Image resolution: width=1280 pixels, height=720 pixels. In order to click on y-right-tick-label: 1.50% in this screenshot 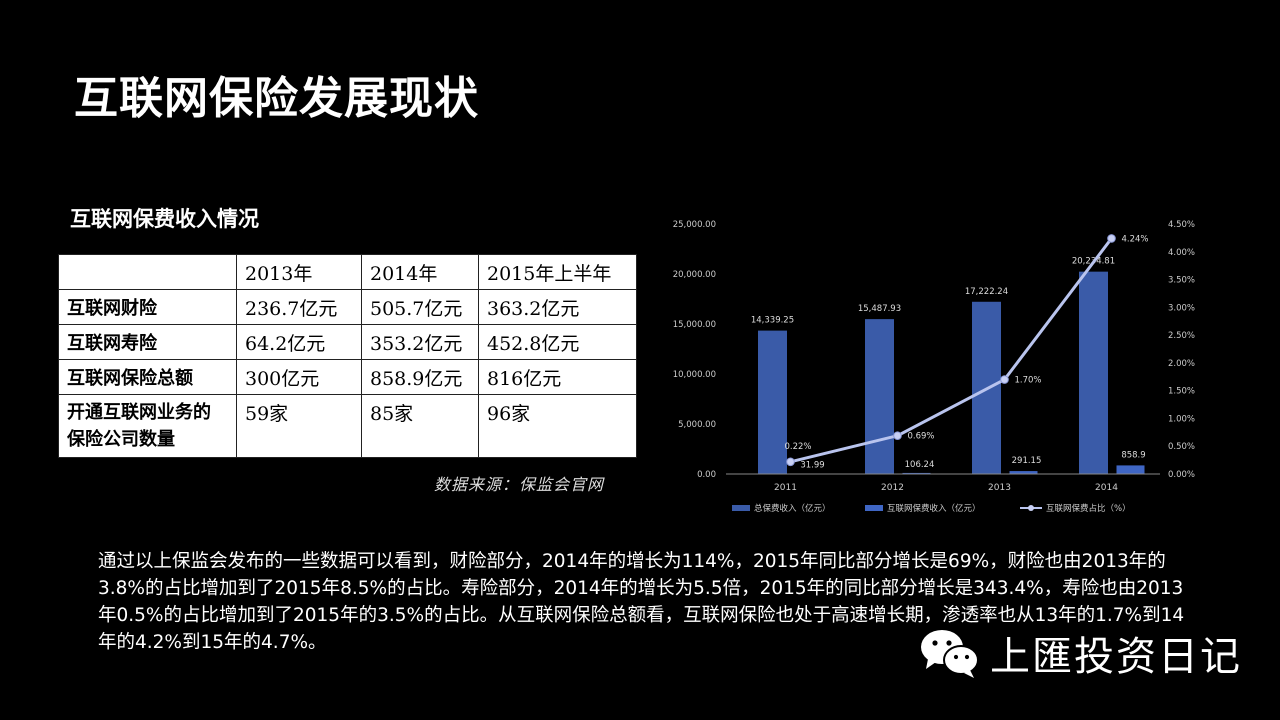, I will do `click(1181, 392)`.